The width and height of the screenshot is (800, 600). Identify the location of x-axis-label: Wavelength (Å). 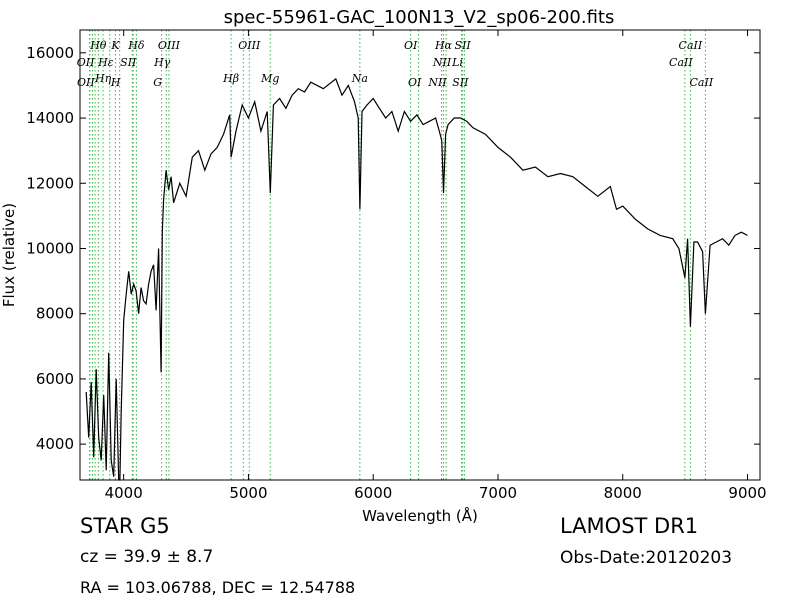
(420, 515).